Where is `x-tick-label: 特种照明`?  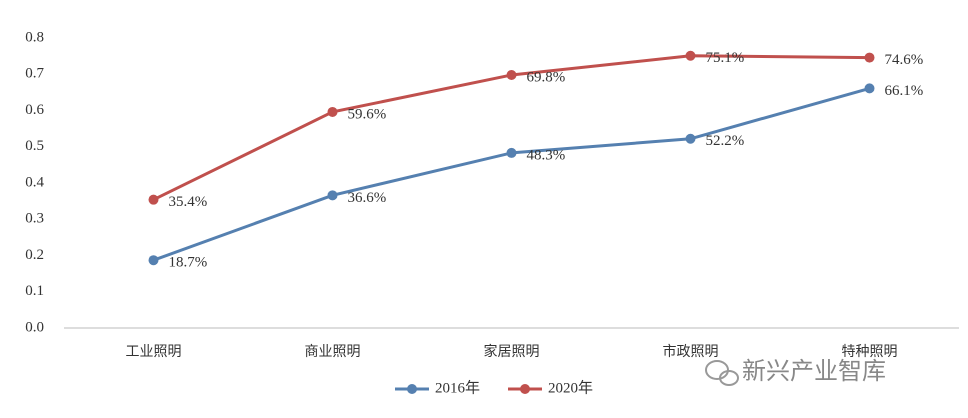 x-tick-label: 特种照明 is located at coordinates (870, 352).